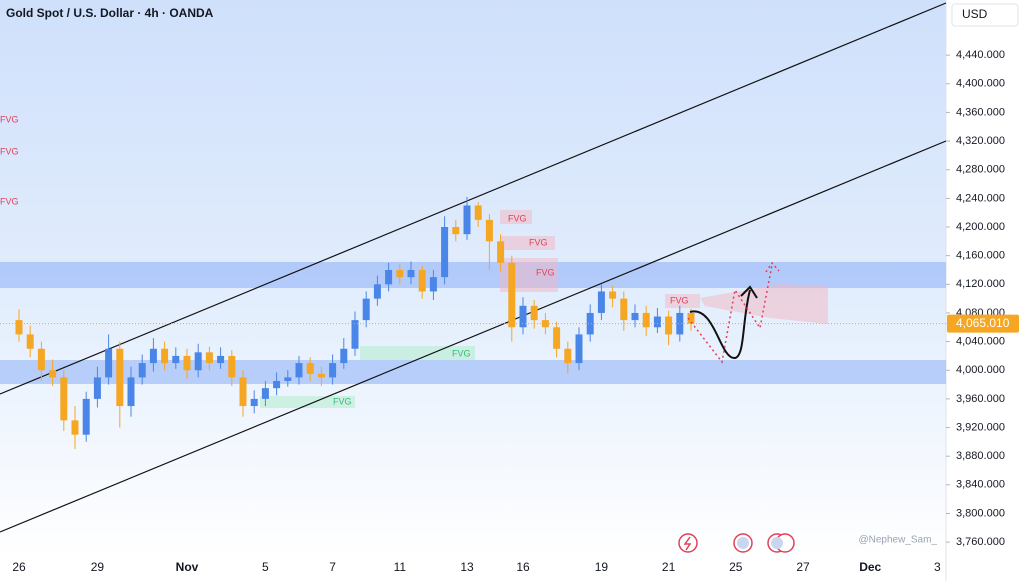  I want to click on event-icon-glyph, so click(687, 543).